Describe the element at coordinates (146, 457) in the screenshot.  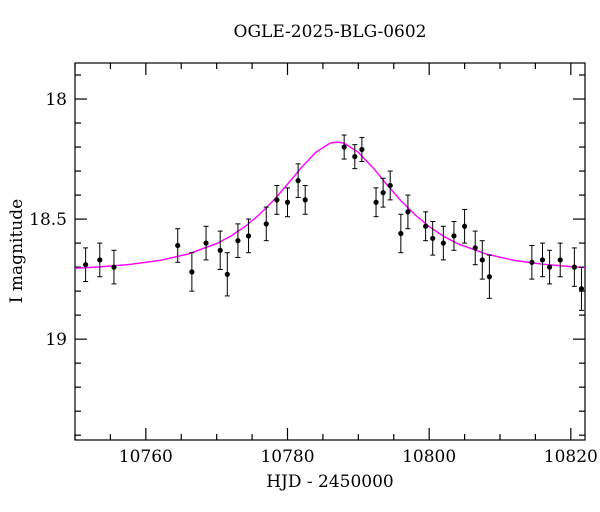
I see `x-tick-label: 10760` at that location.